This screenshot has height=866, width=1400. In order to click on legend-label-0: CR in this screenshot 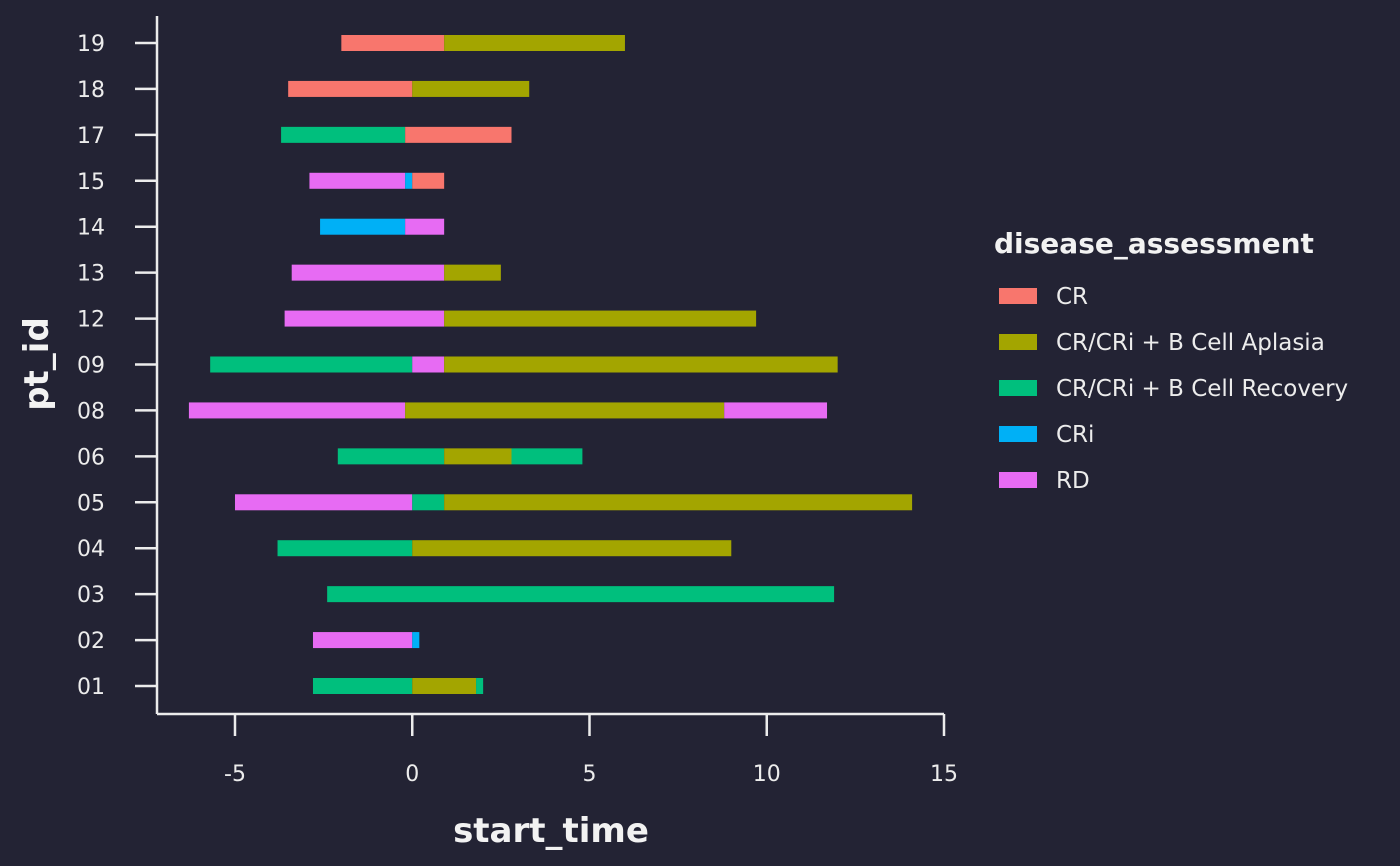, I will do `click(1072, 297)`.